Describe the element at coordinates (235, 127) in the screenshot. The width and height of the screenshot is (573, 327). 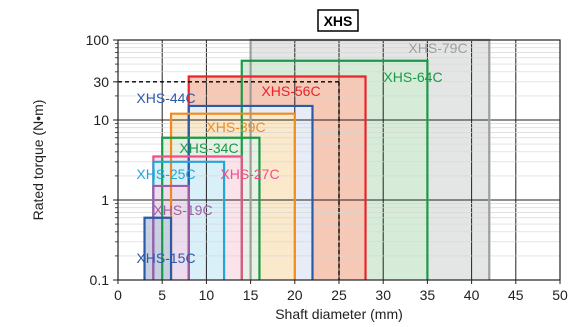
I see `label-xhs-39c: XHS-39C` at that location.